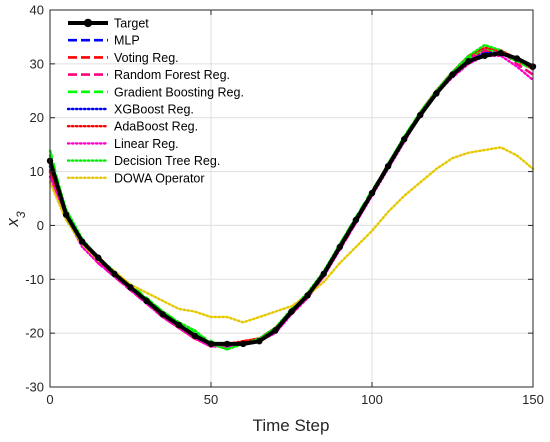  What do you see at coordinates (40, 225) in the screenshot?
I see `y-tick-label: 0` at bounding box center [40, 225].